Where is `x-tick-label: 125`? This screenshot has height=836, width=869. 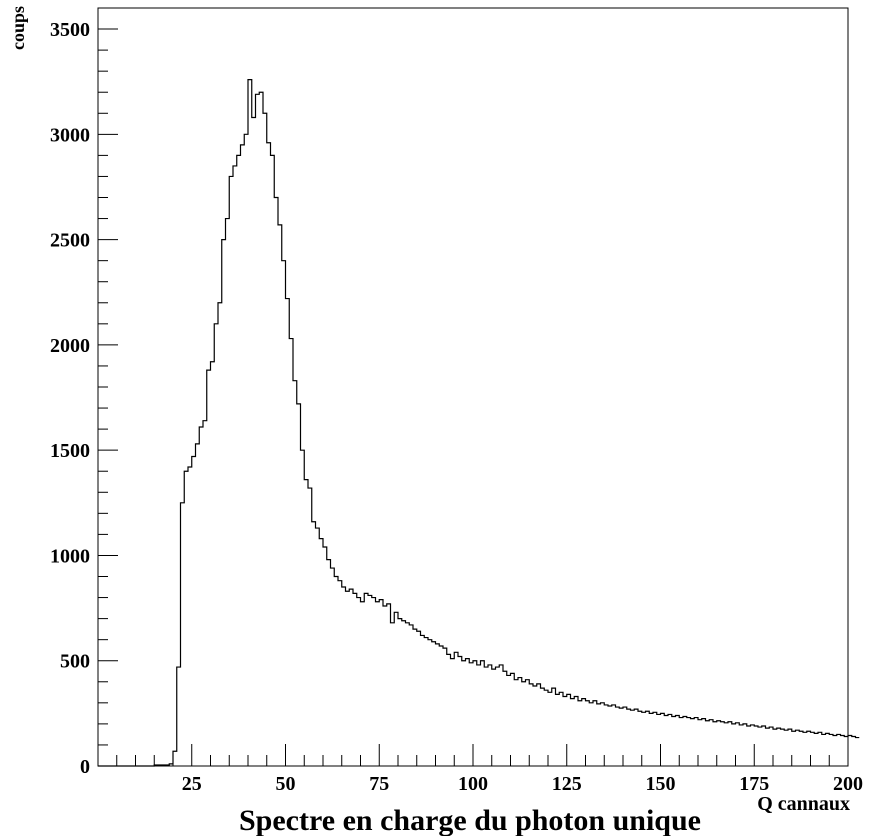 x-tick-label: 125 is located at coordinates (567, 784).